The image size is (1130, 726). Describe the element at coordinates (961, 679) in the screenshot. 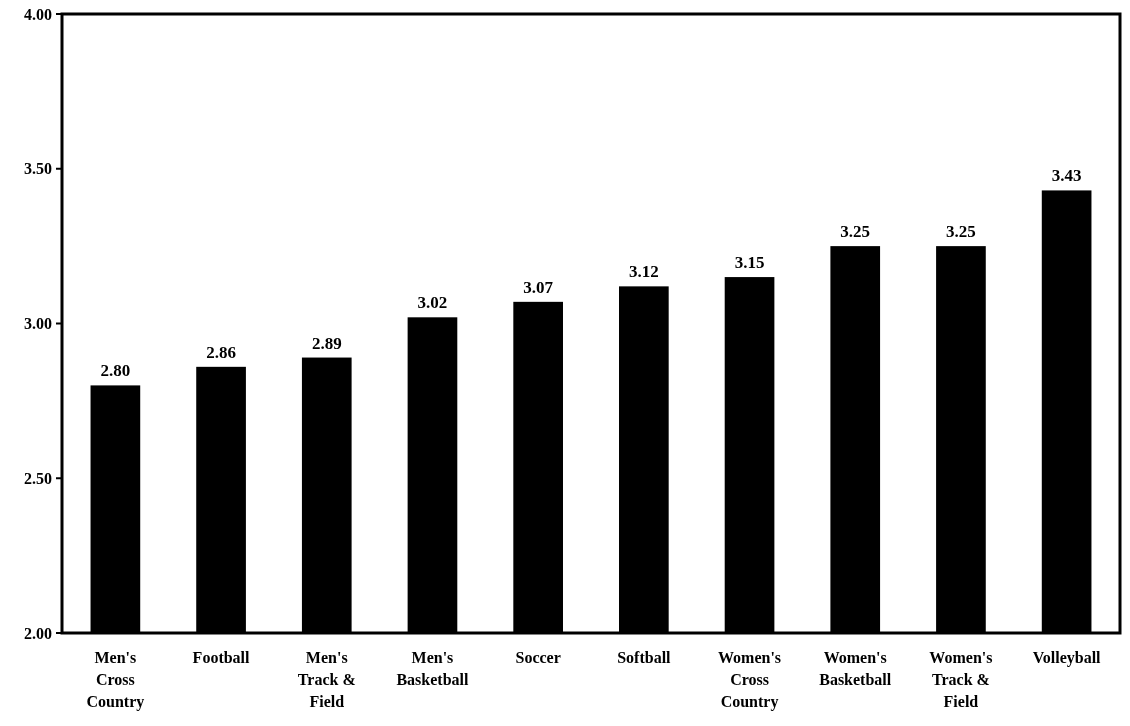

I see `x-tick-label: Women's Track & Field` at that location.